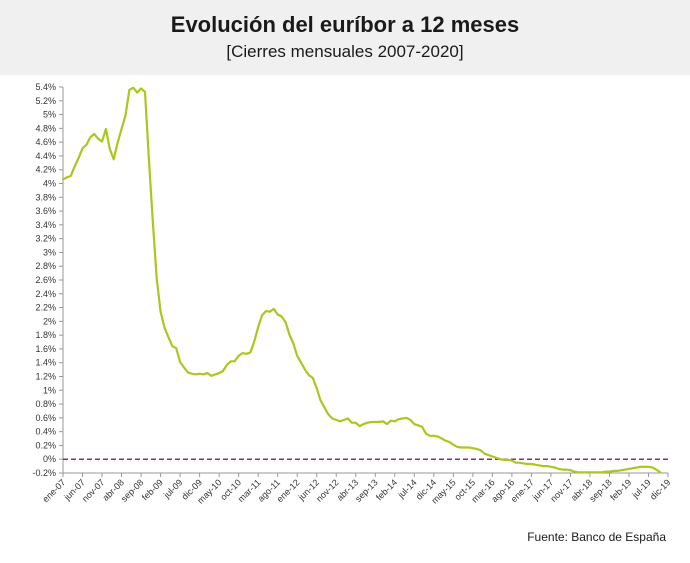 Image resolution: width=690 pixels, height=563 pixels. What do you see at coordinates (45, 225) in the screenshot?
I see `y-tick-label: 3.4%` at bounding box center [45, 225].